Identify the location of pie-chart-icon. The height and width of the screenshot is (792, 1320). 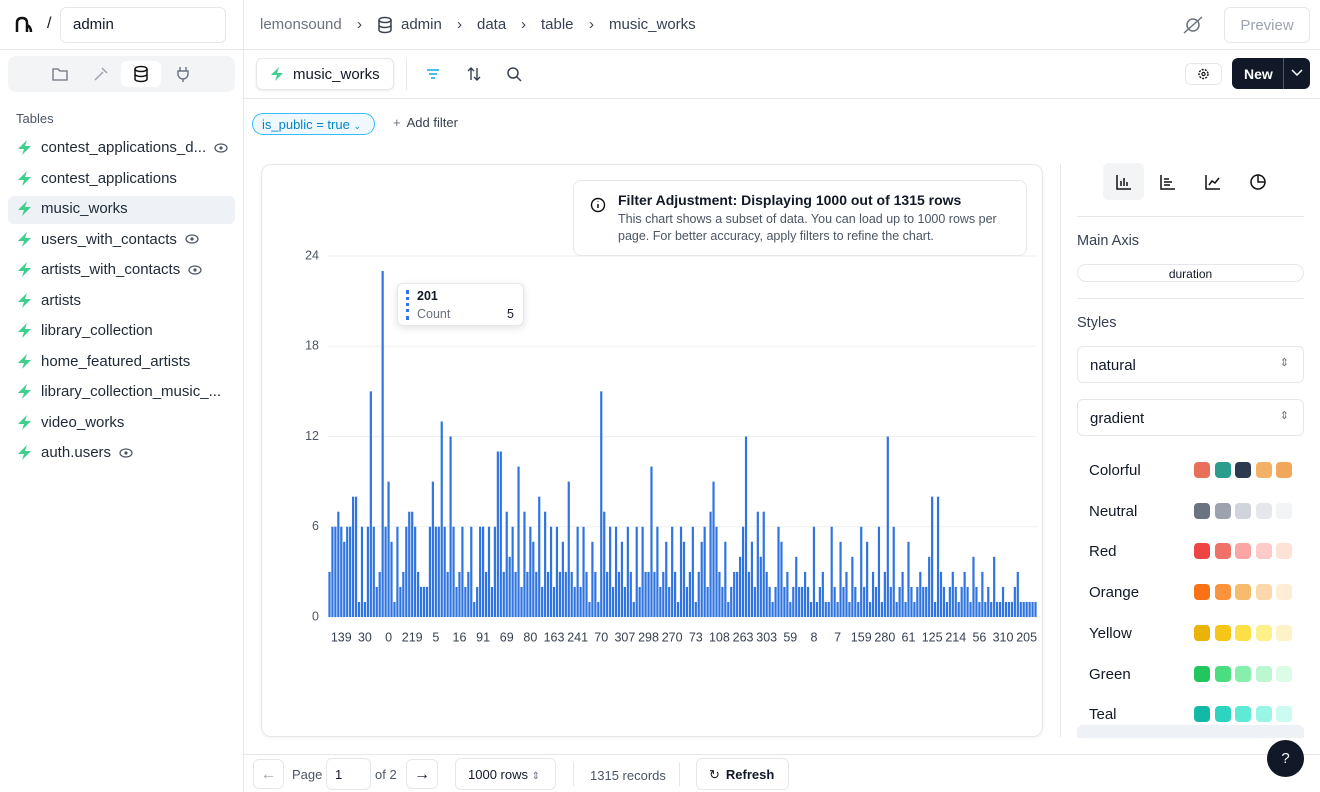
(1258, 182).